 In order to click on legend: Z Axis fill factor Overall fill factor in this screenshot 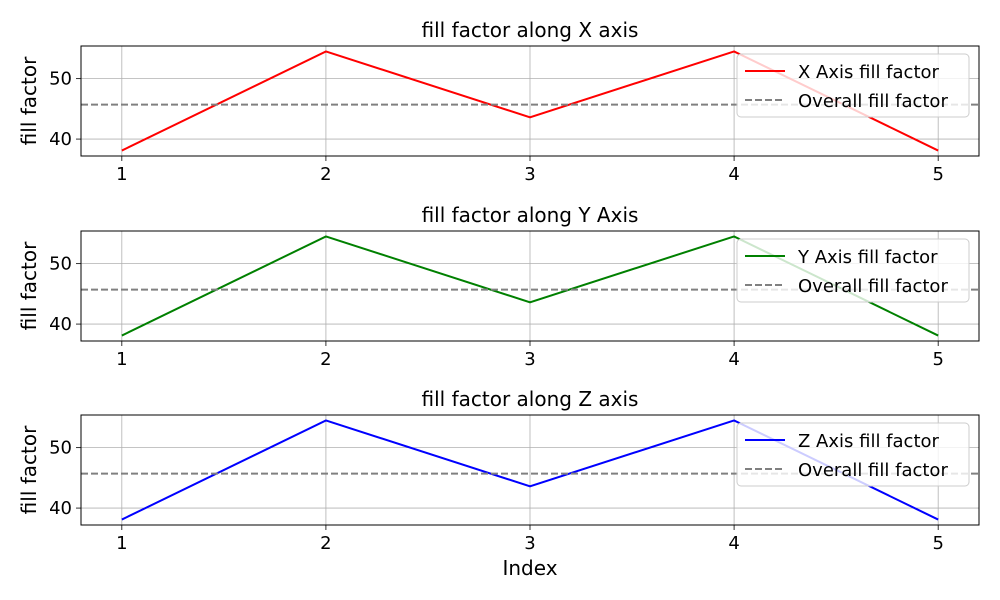, I will do `click(853, 454)`.